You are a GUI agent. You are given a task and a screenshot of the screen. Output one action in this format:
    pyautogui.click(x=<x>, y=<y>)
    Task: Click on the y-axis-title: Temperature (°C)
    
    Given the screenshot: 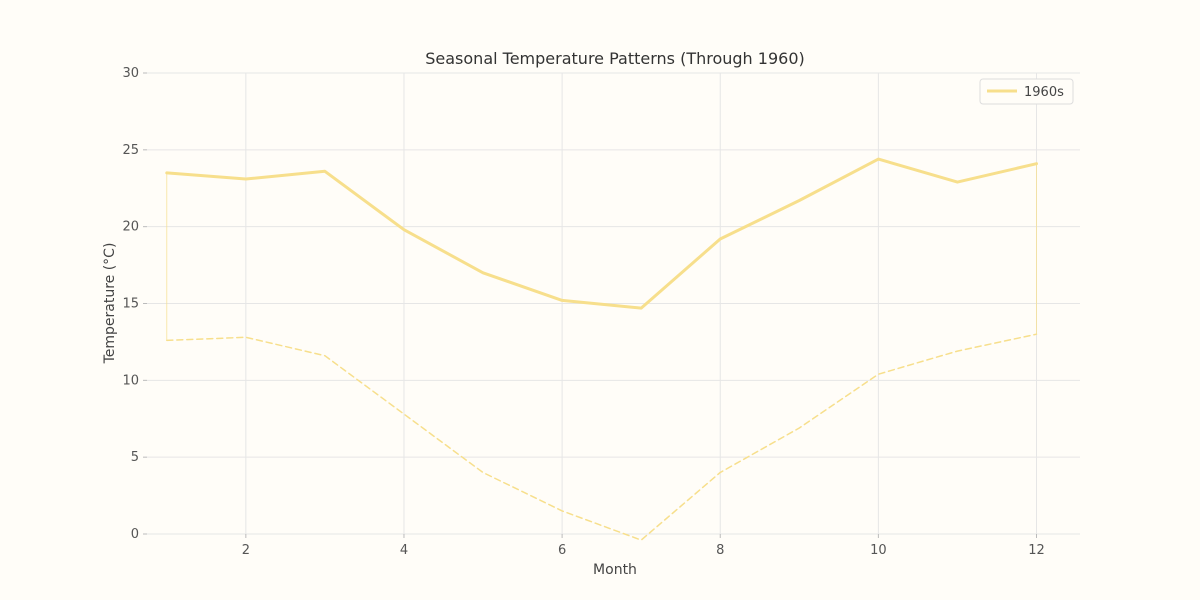 What is the action you would take?
    pyautogui.click(x=110, y=304)
    